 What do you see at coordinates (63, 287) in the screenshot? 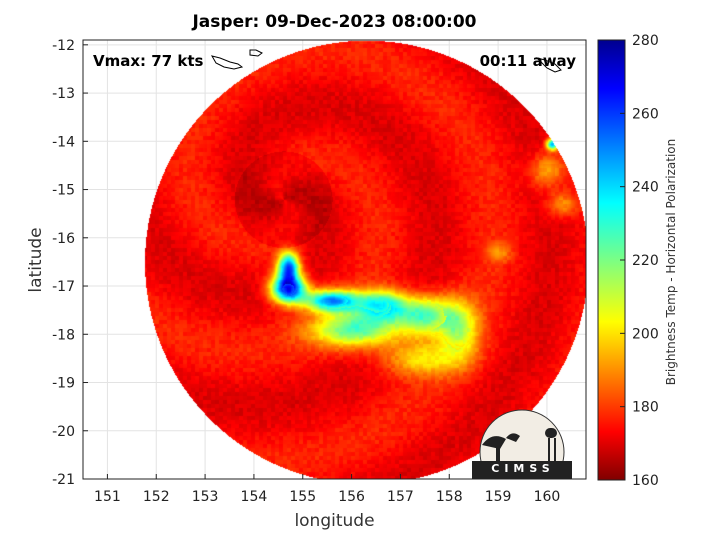
I see `y-tick-label: -17` at bounding box center [63, 287].